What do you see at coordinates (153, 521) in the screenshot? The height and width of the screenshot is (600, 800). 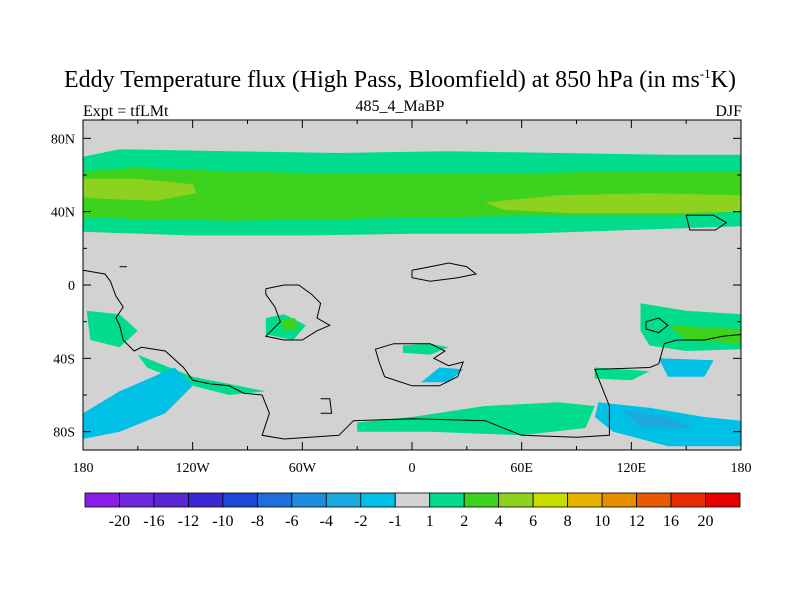 I see `colorbar-label: -16` at bounding box center [153, 521].